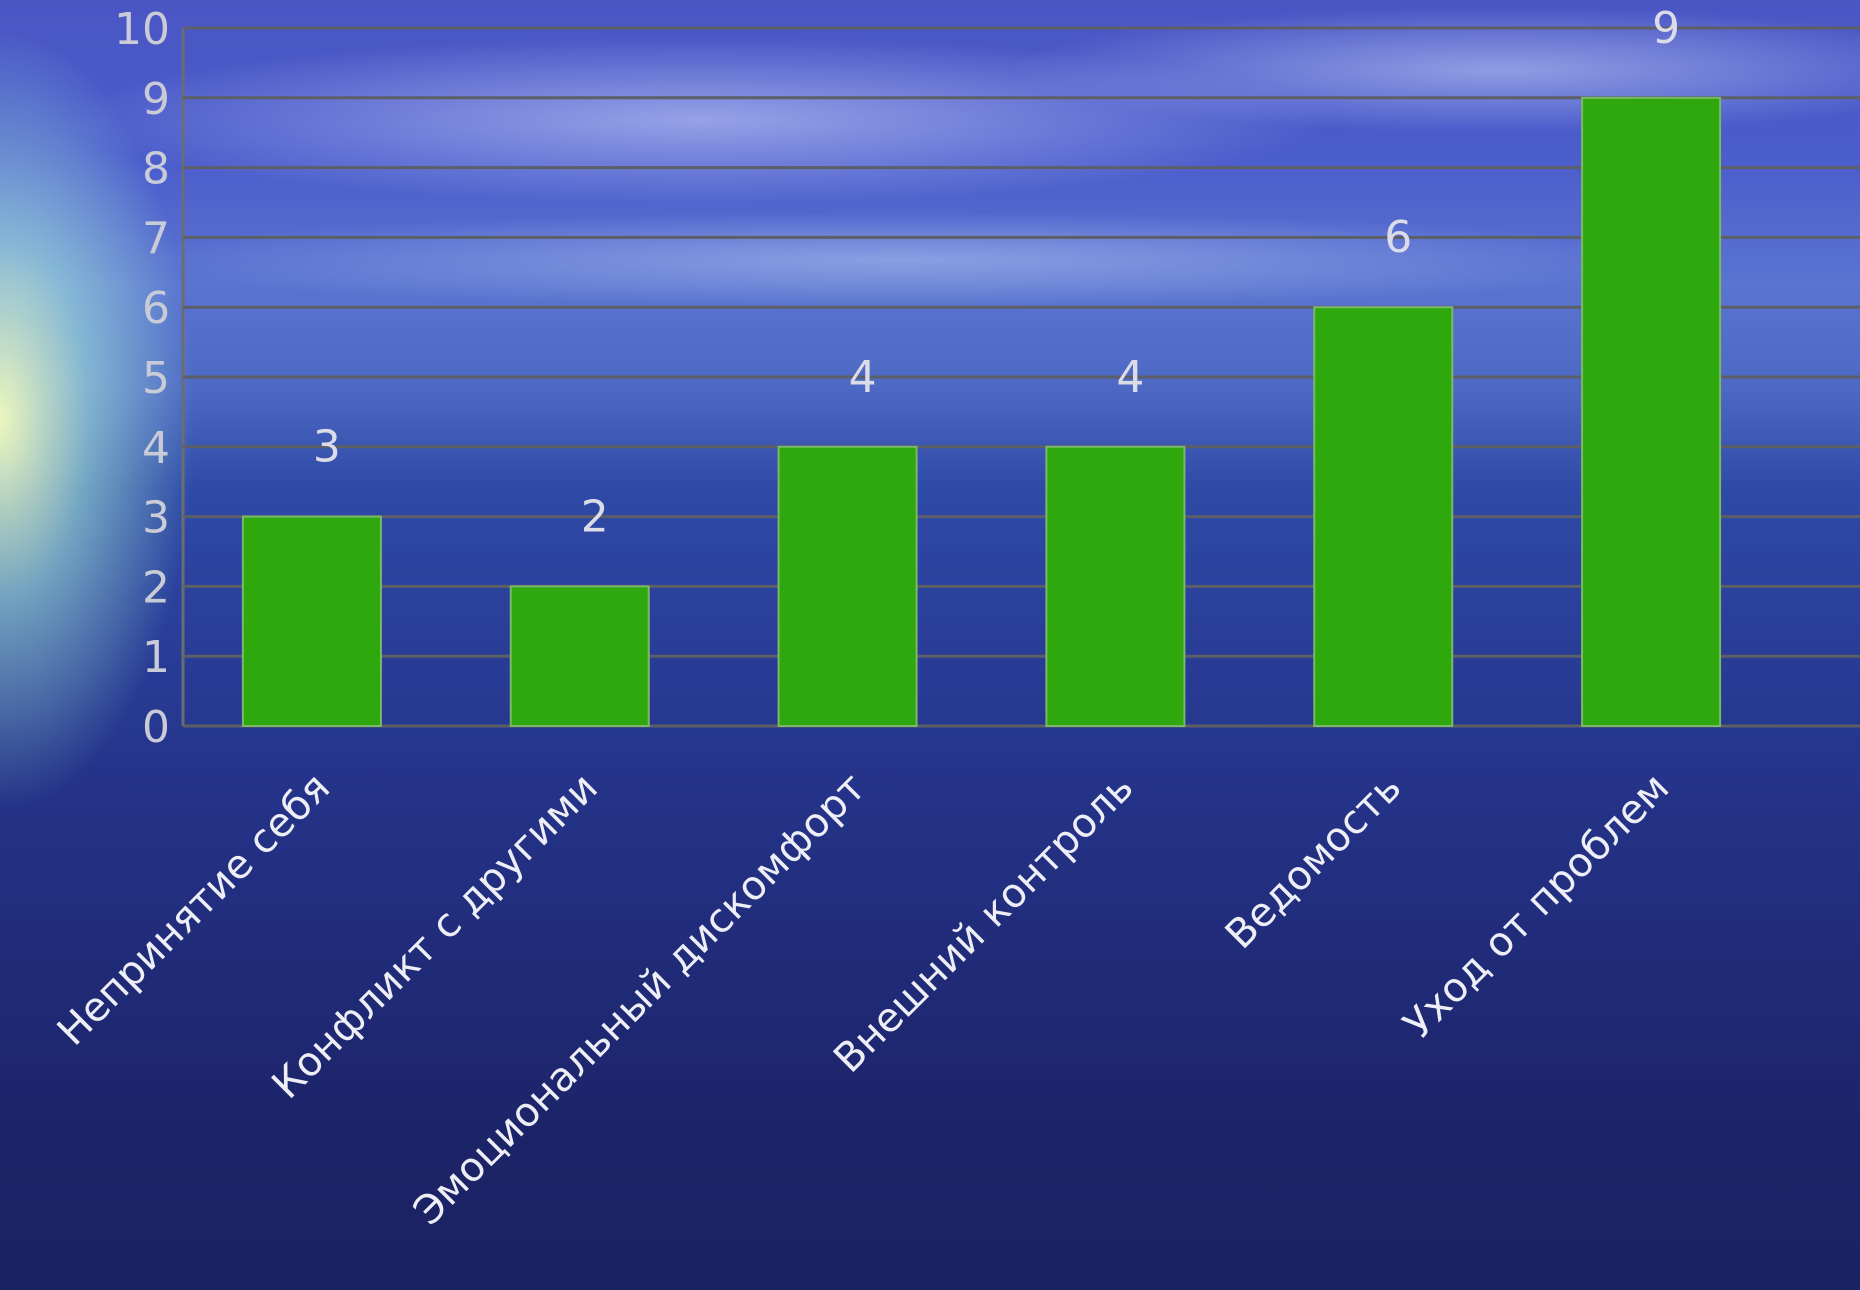  What do you see at coordinates (595, 516) in the screenshot?
I see `data-label: 2` at bounding box center [595, 516].